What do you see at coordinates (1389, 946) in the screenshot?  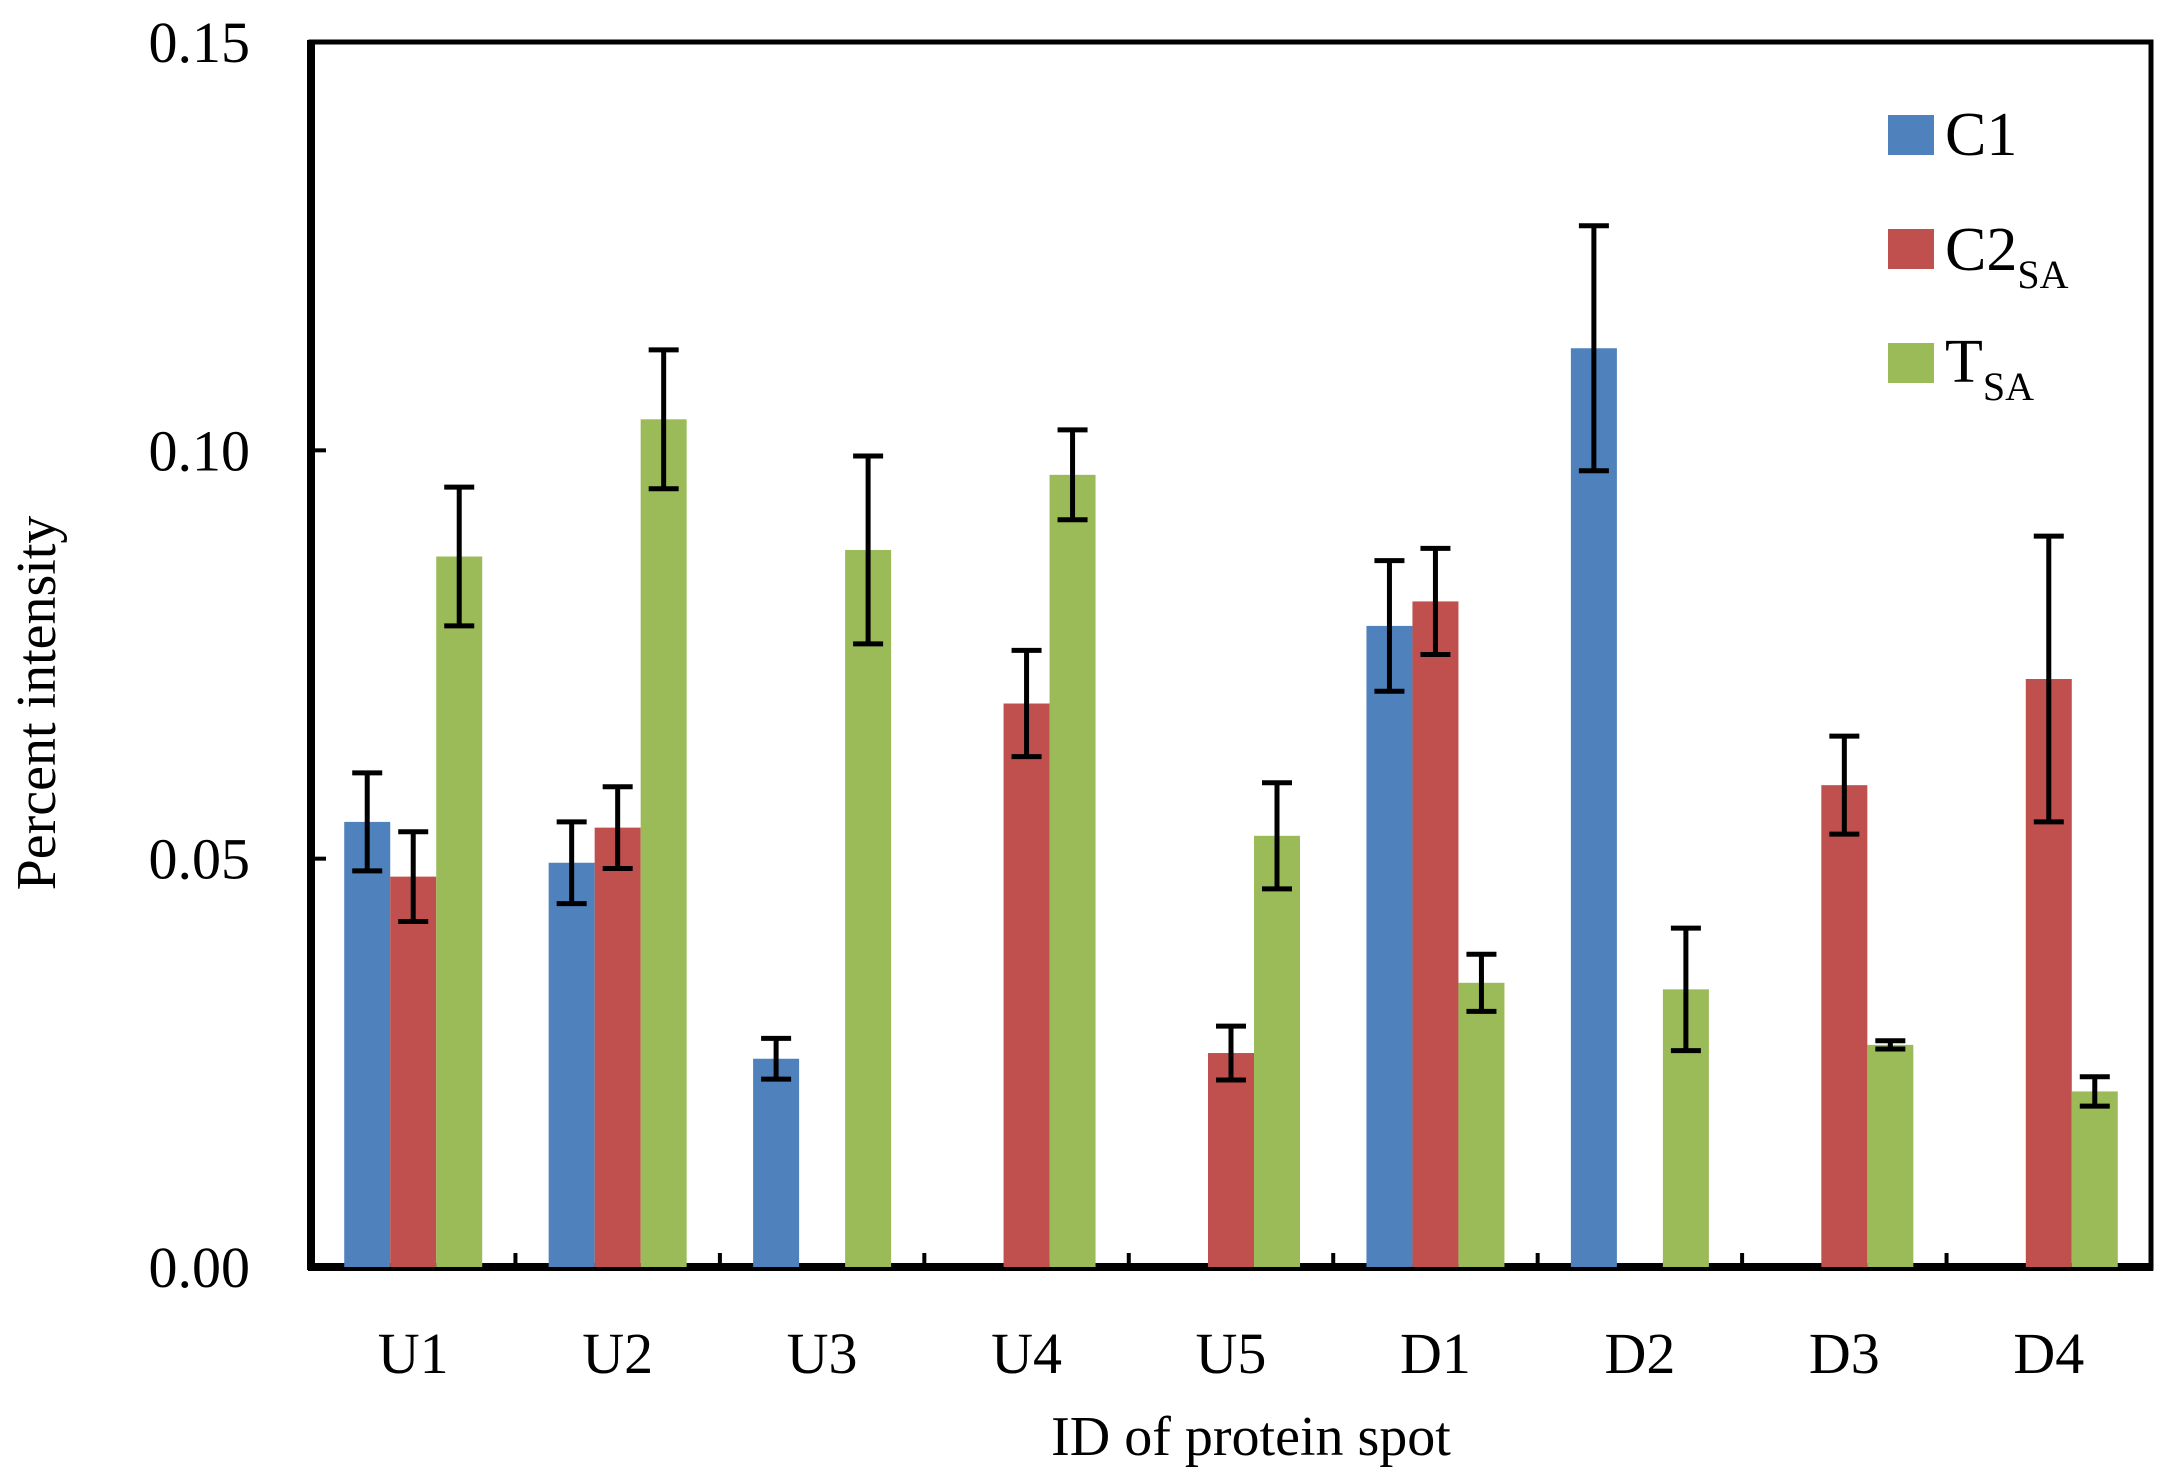 I see `bar-c1-d1` at bounding box center [1389, 946].